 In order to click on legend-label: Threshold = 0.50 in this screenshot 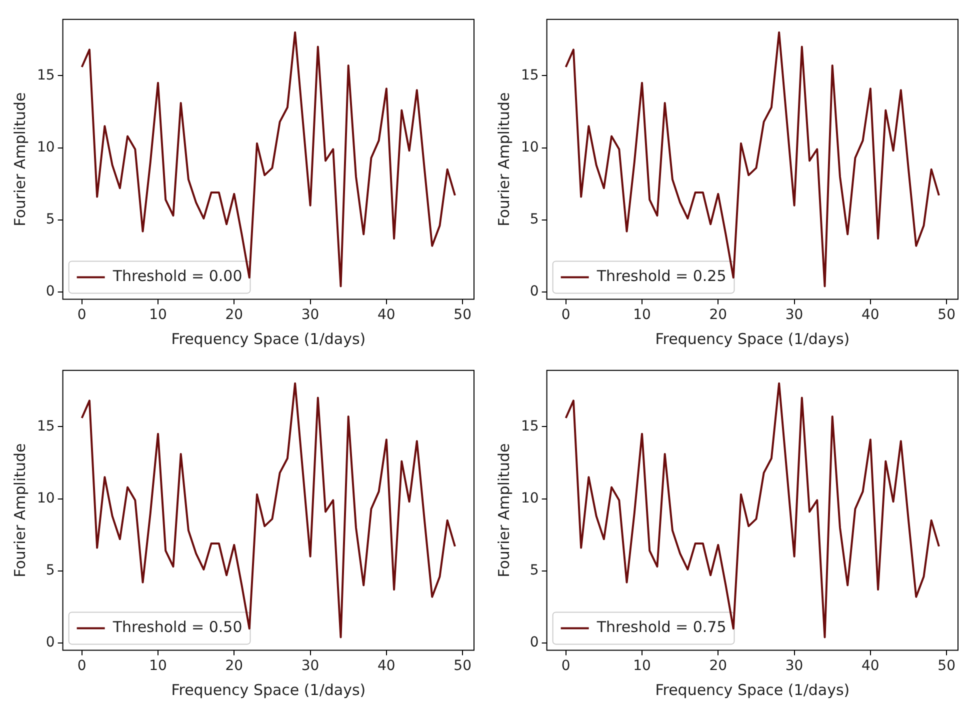, I will do `click(177, 627)`.